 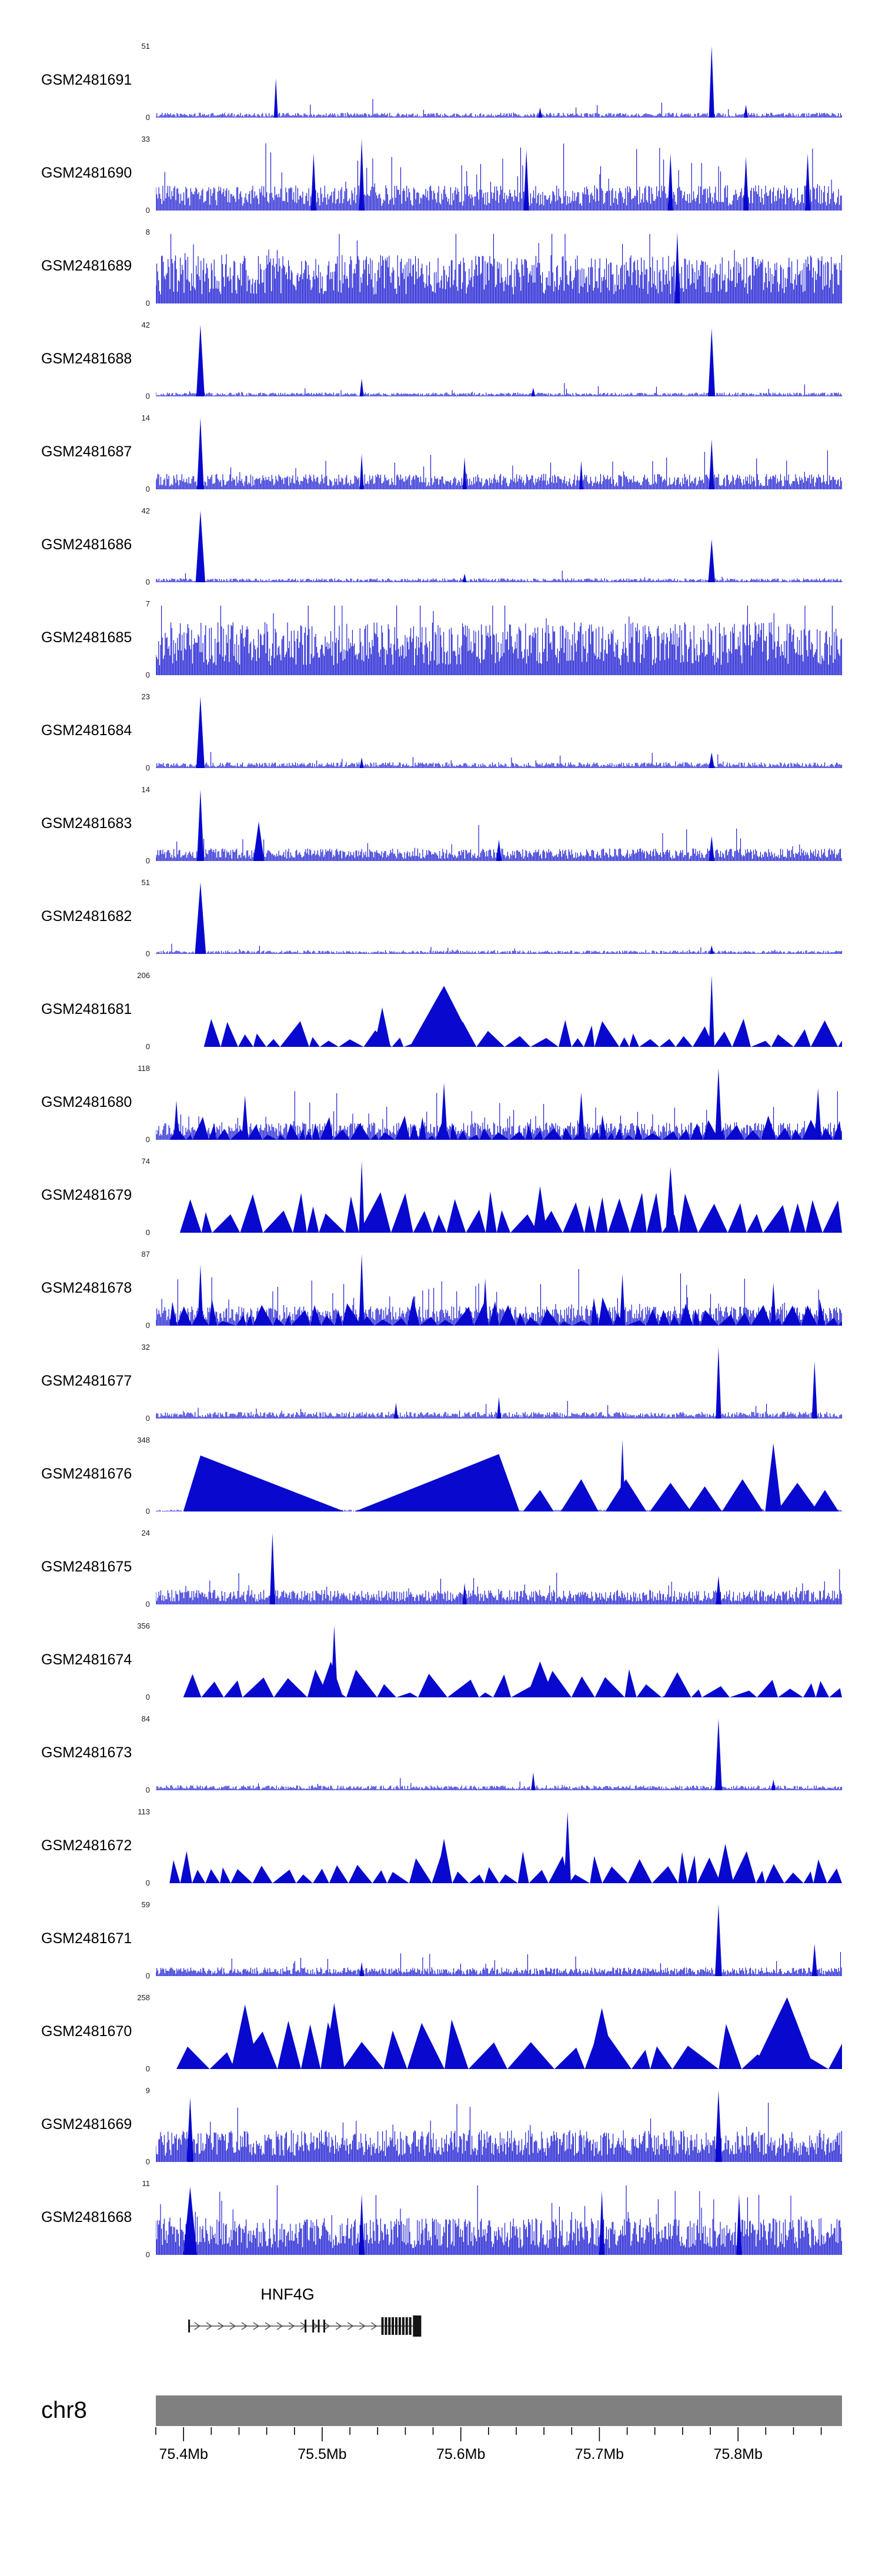 I want to click on track-label: GSM2481677, so click(x=86, y=1381).